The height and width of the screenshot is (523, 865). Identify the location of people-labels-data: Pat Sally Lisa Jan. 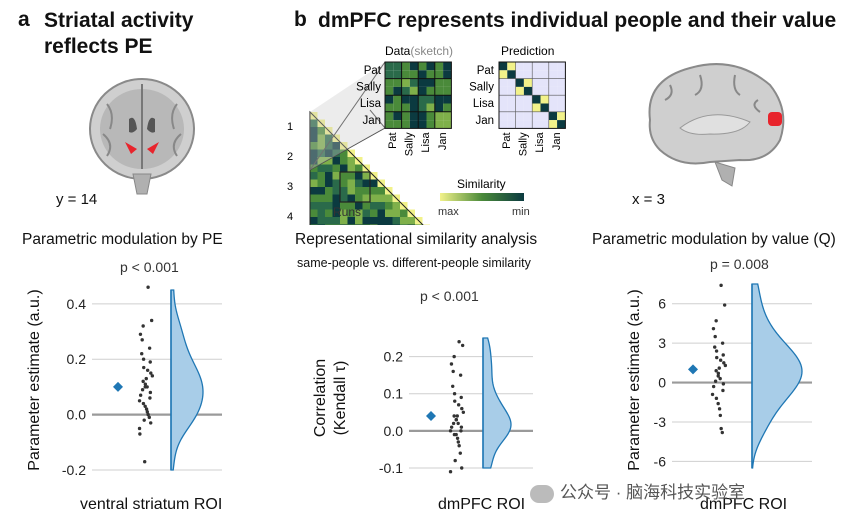
(369, 96).